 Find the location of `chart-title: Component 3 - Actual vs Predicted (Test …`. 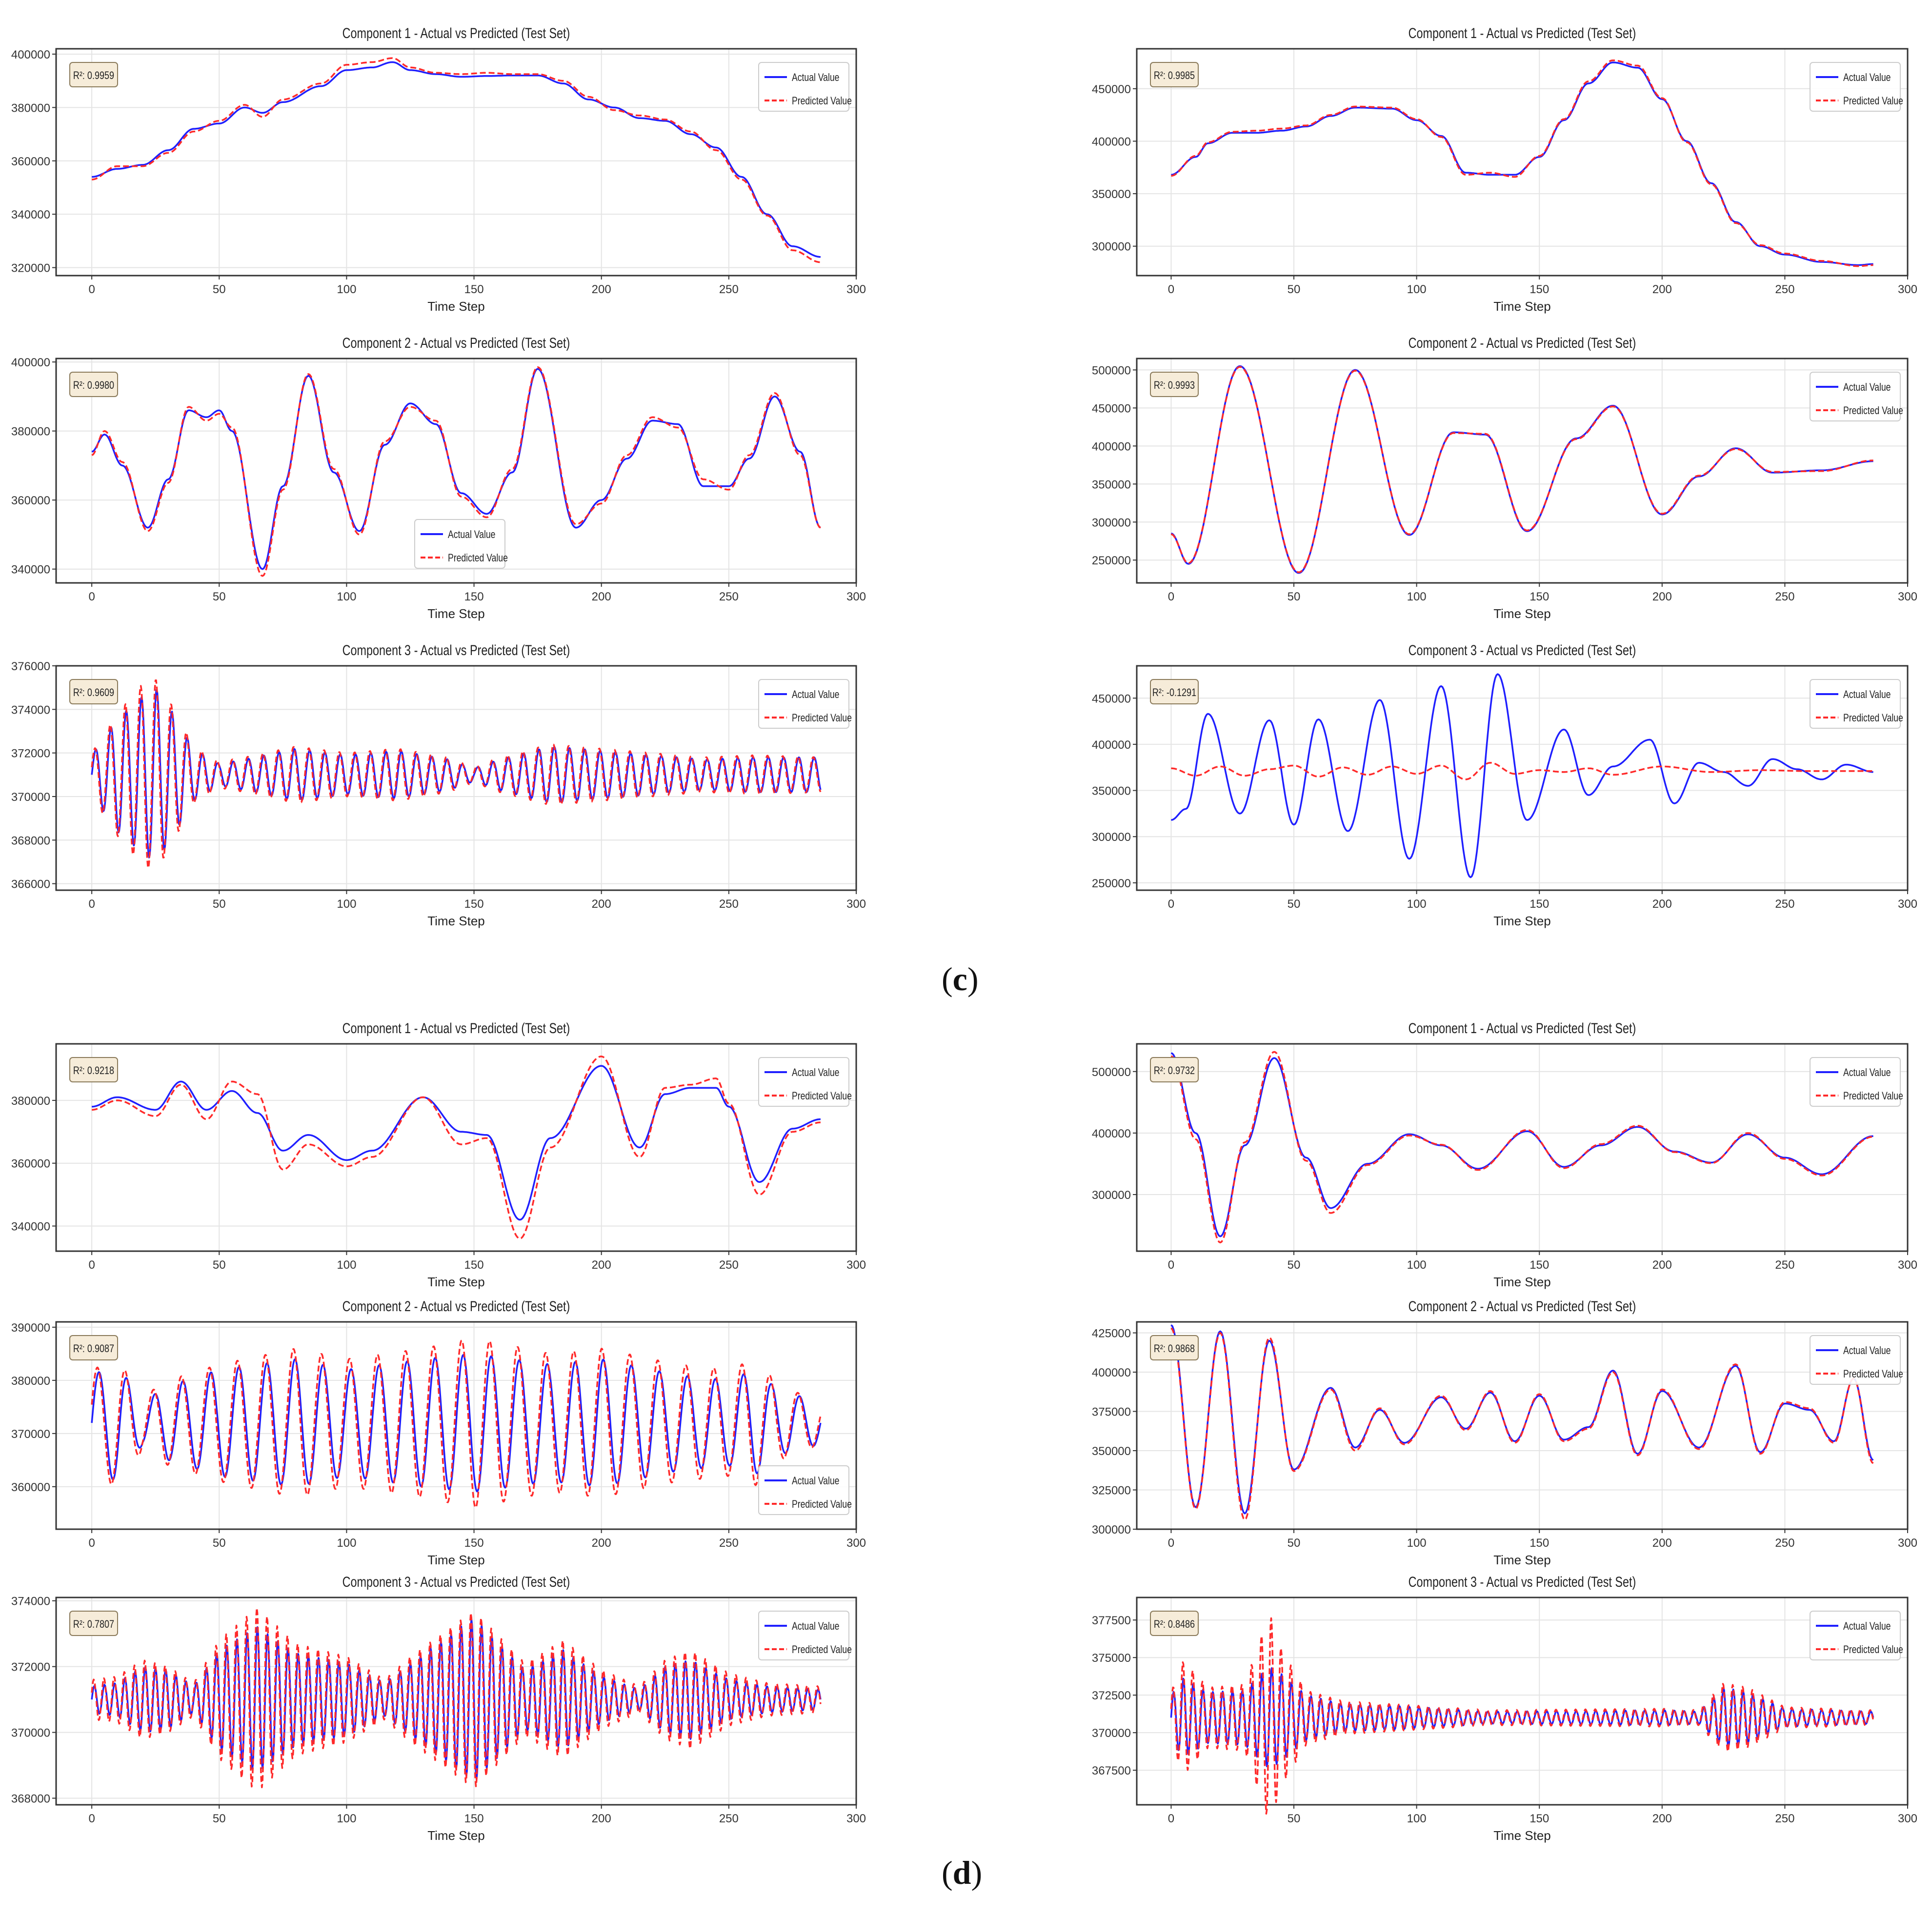

chart-title: Component 3 - Actual vs Predicted (Test … is located at coordinates (1522, 650).